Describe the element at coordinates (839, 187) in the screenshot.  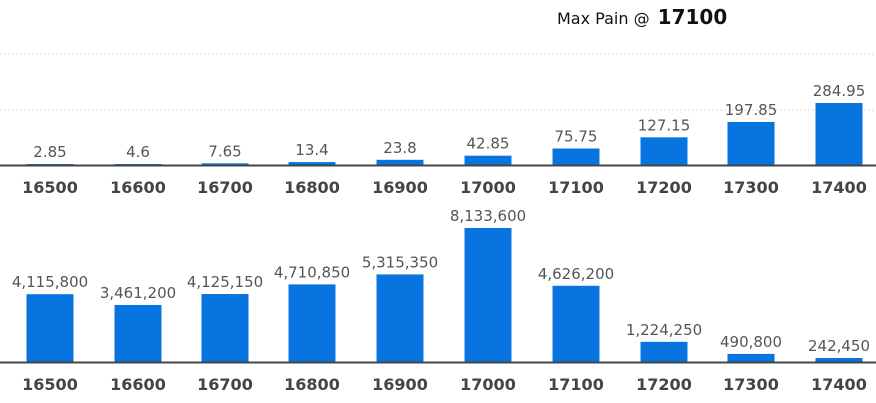
I see `premium-tick-label: 17400` at that location.